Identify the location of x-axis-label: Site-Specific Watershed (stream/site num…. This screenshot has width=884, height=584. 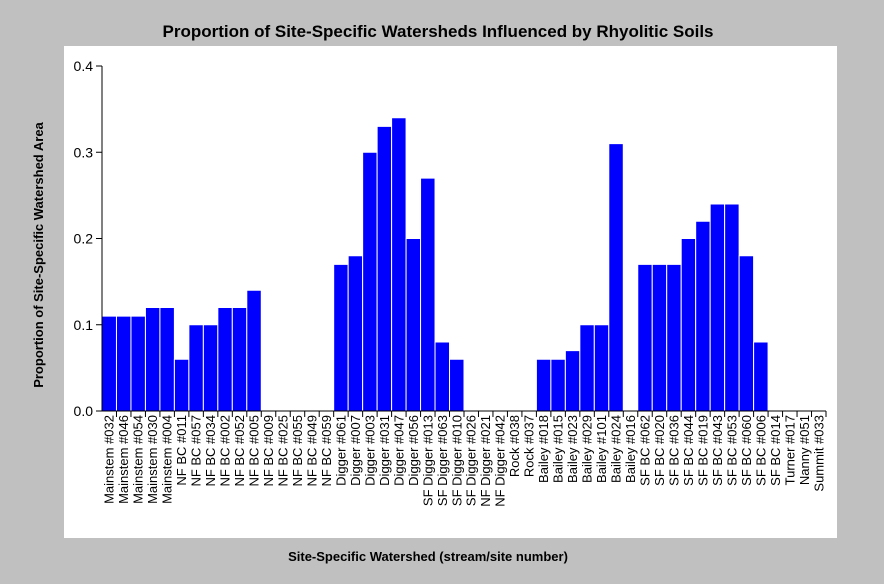
(428, 556).